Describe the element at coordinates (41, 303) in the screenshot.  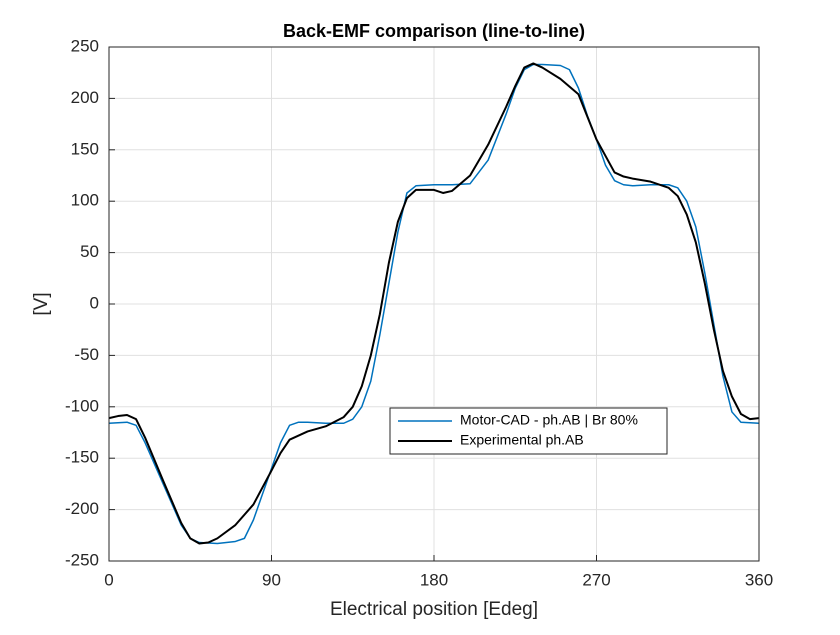
I see `y-axis-label: [V]` at that location.